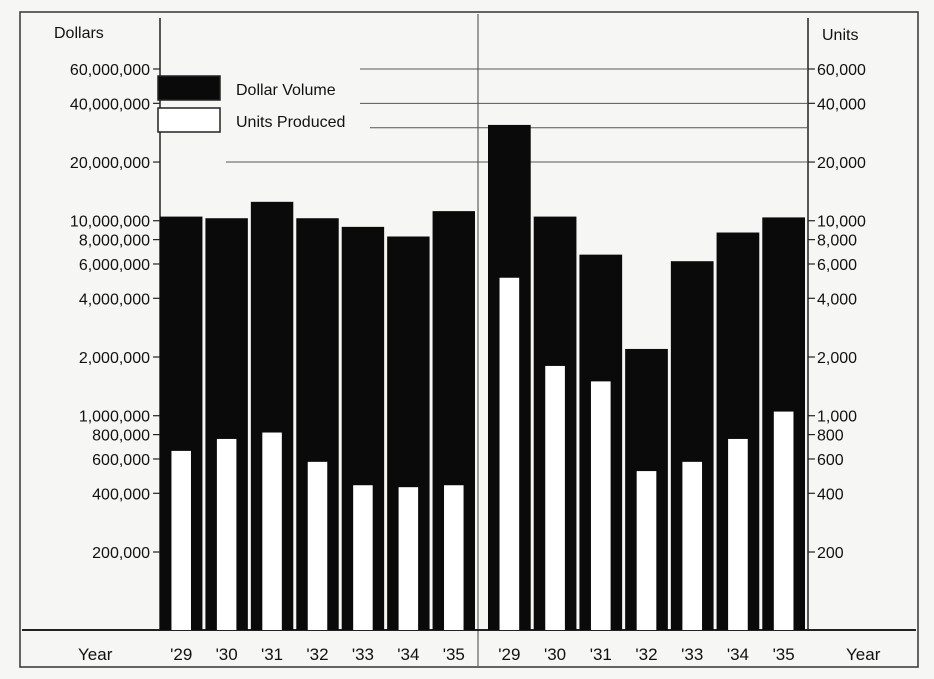 The height and width of the screenshot is (679, 934). Describe the element at coordinates (841, 104) in the screenshot. I see `right-tick-label: 40,000` at that location.